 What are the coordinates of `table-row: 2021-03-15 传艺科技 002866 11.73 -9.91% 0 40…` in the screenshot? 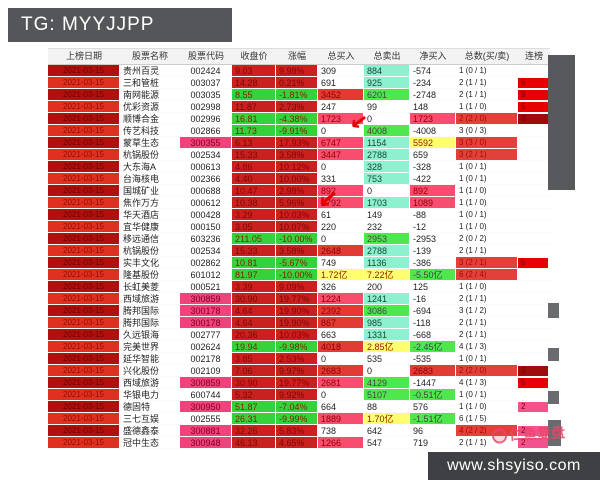 It's located at (299, 131).